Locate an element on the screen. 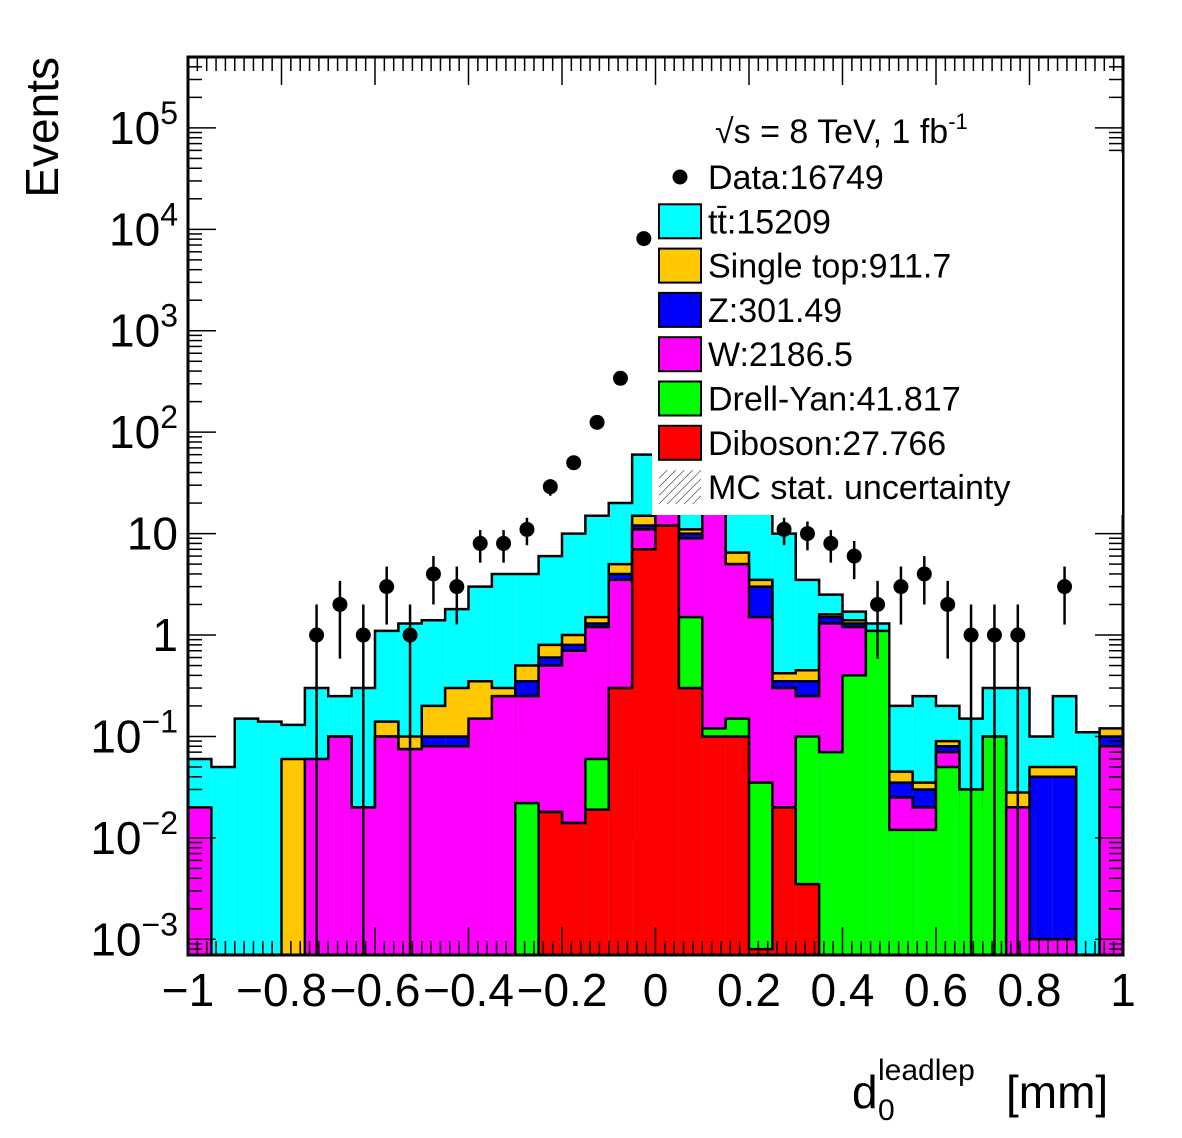 Image resolution: width=1182 pixels, height=1138 pixels. y-tick-label: 10 is located at coordinates (152, 534).